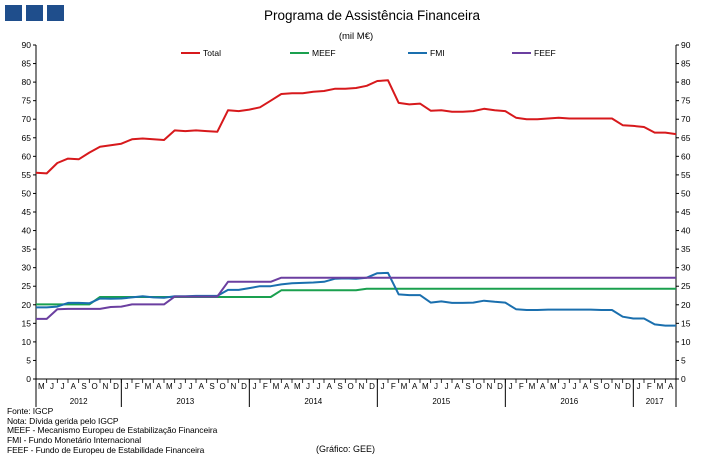  I want to click on year-label: 2016, so click(569, 401).